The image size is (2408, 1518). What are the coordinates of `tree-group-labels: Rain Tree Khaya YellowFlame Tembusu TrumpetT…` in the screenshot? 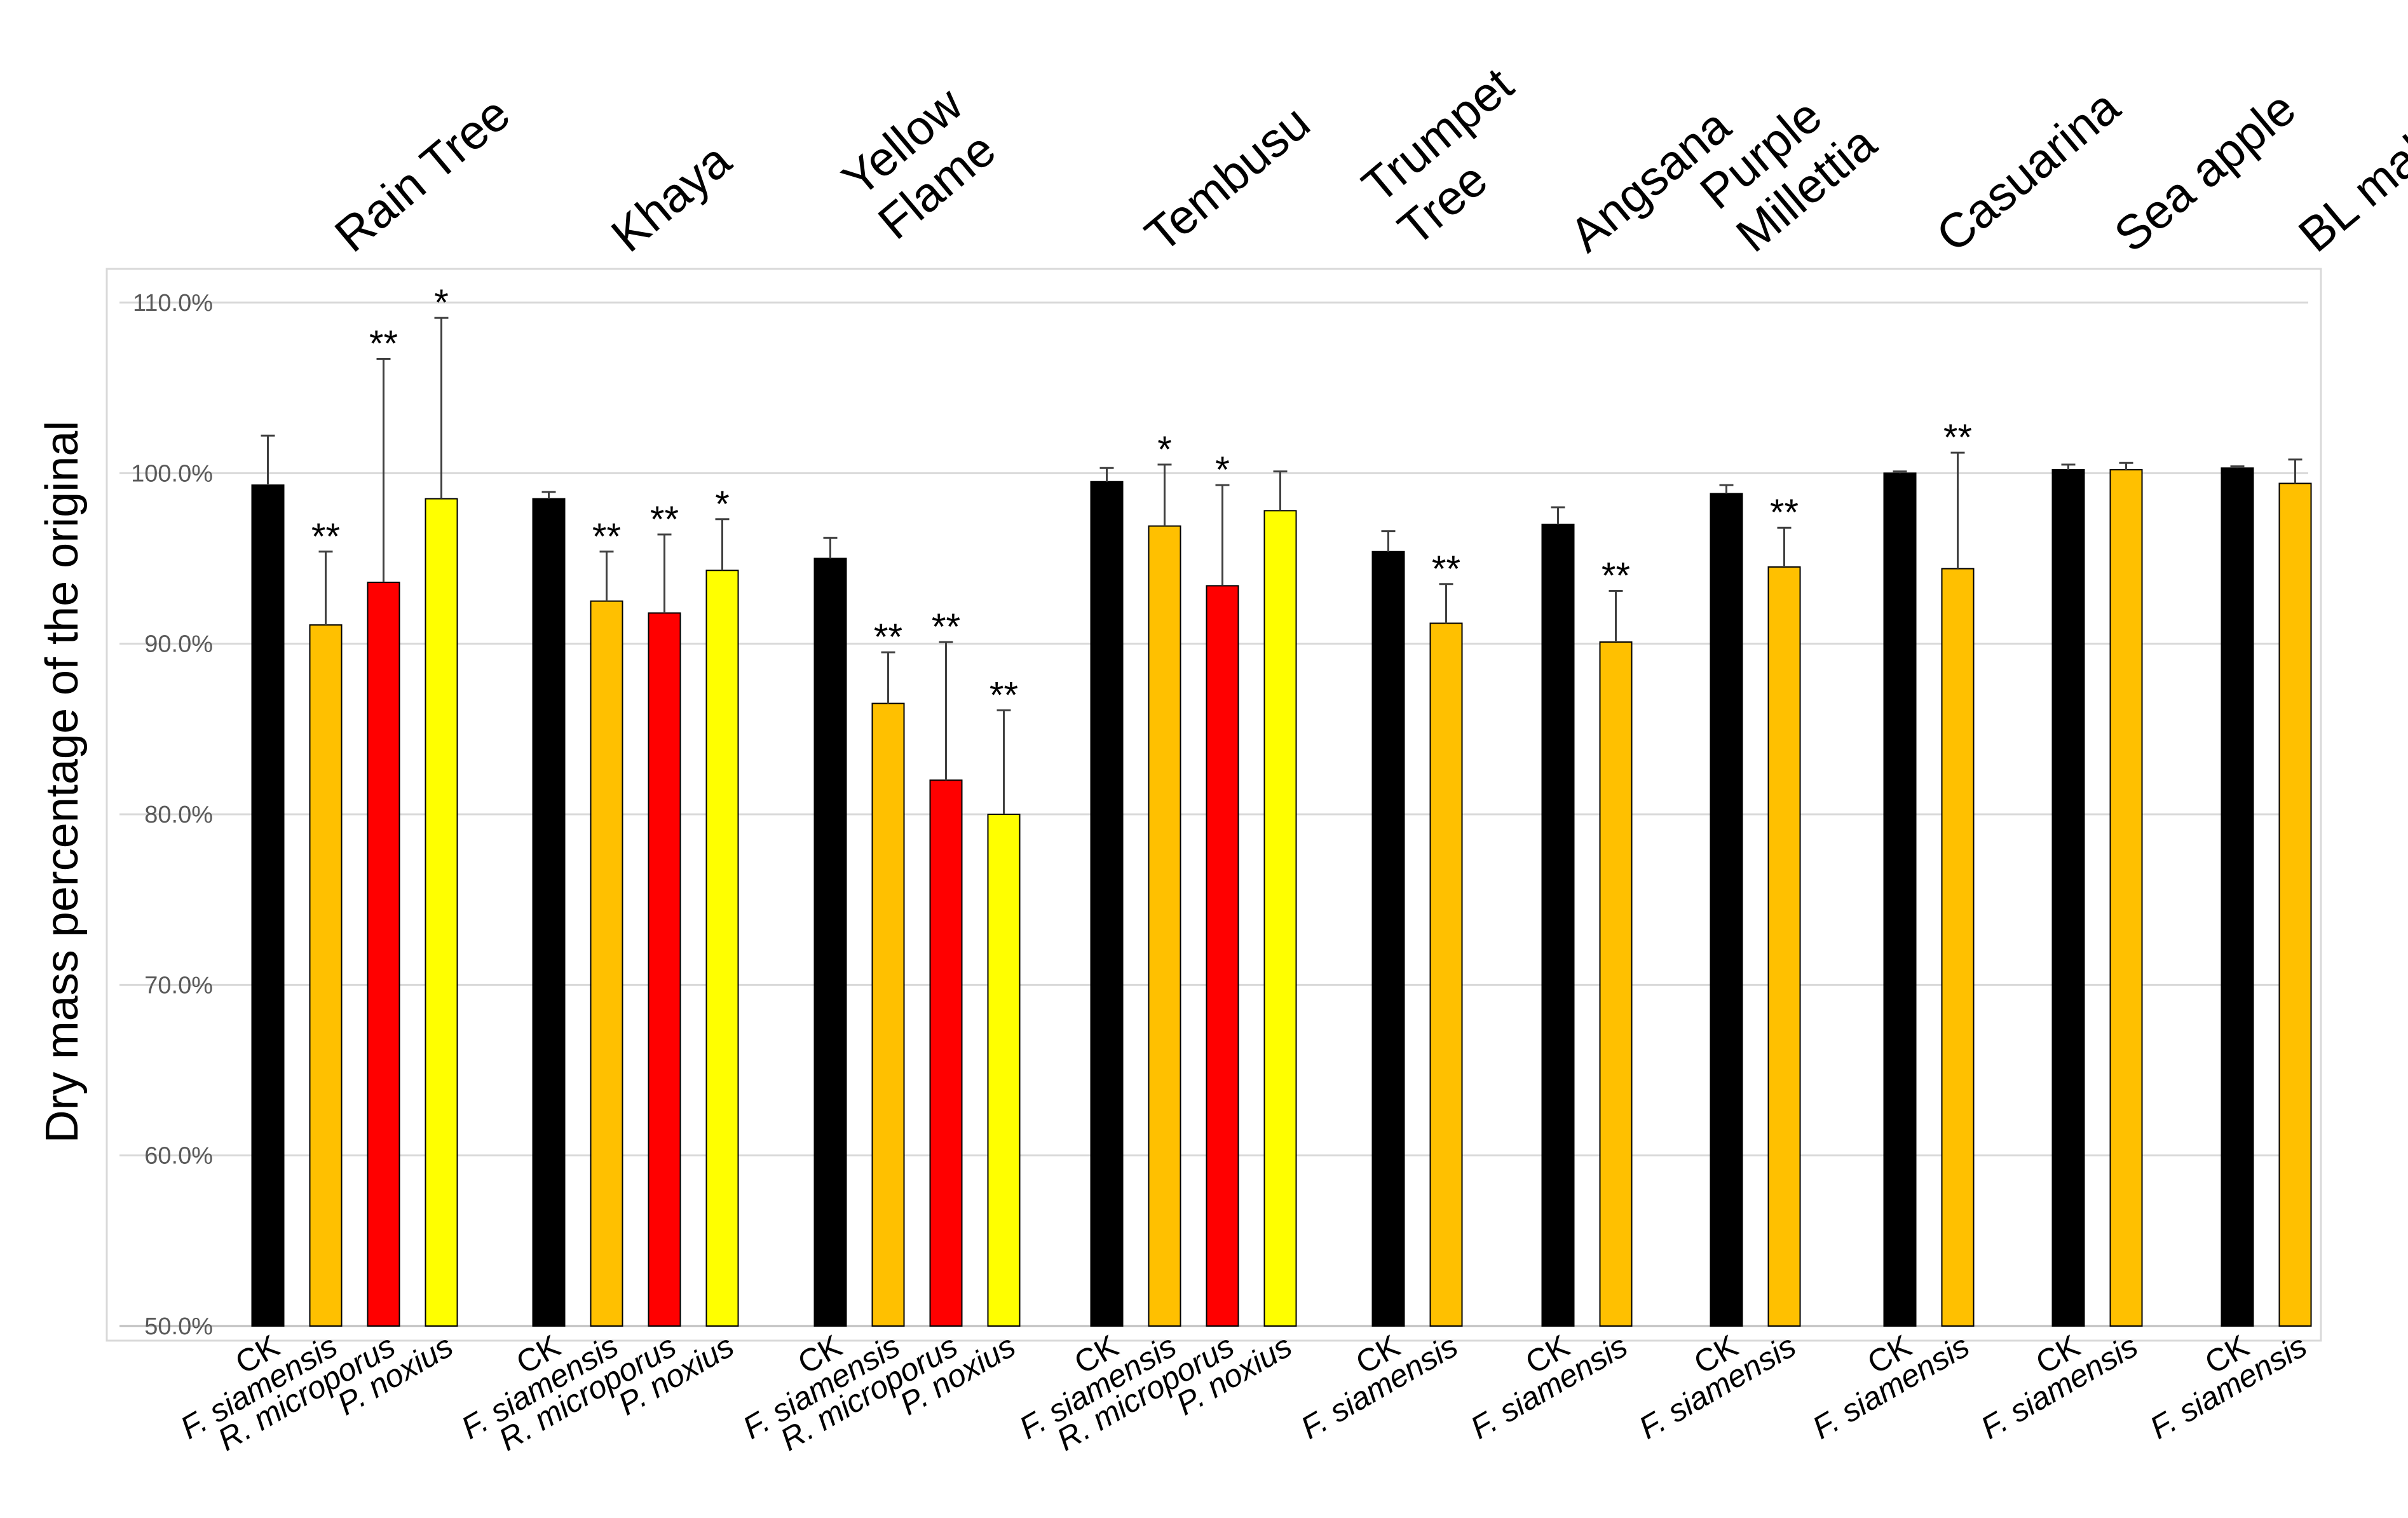 It's located at (1367, 147).